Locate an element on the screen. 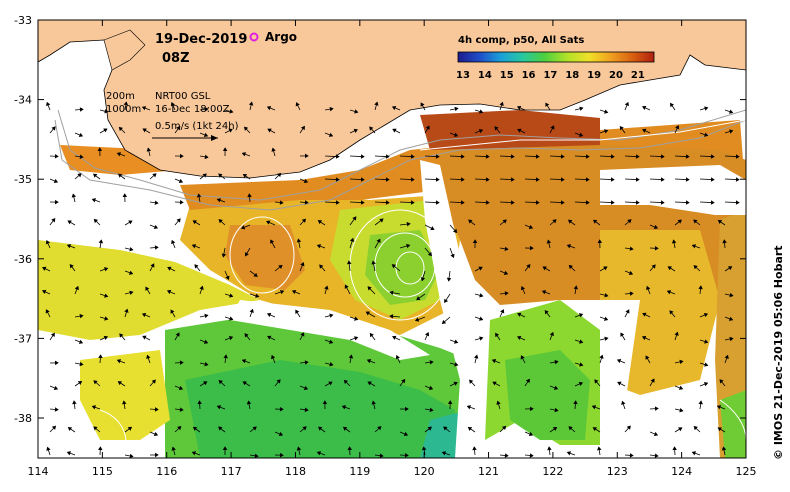  colorbar-tick-label: 19 is located at coordinates (594, 75).